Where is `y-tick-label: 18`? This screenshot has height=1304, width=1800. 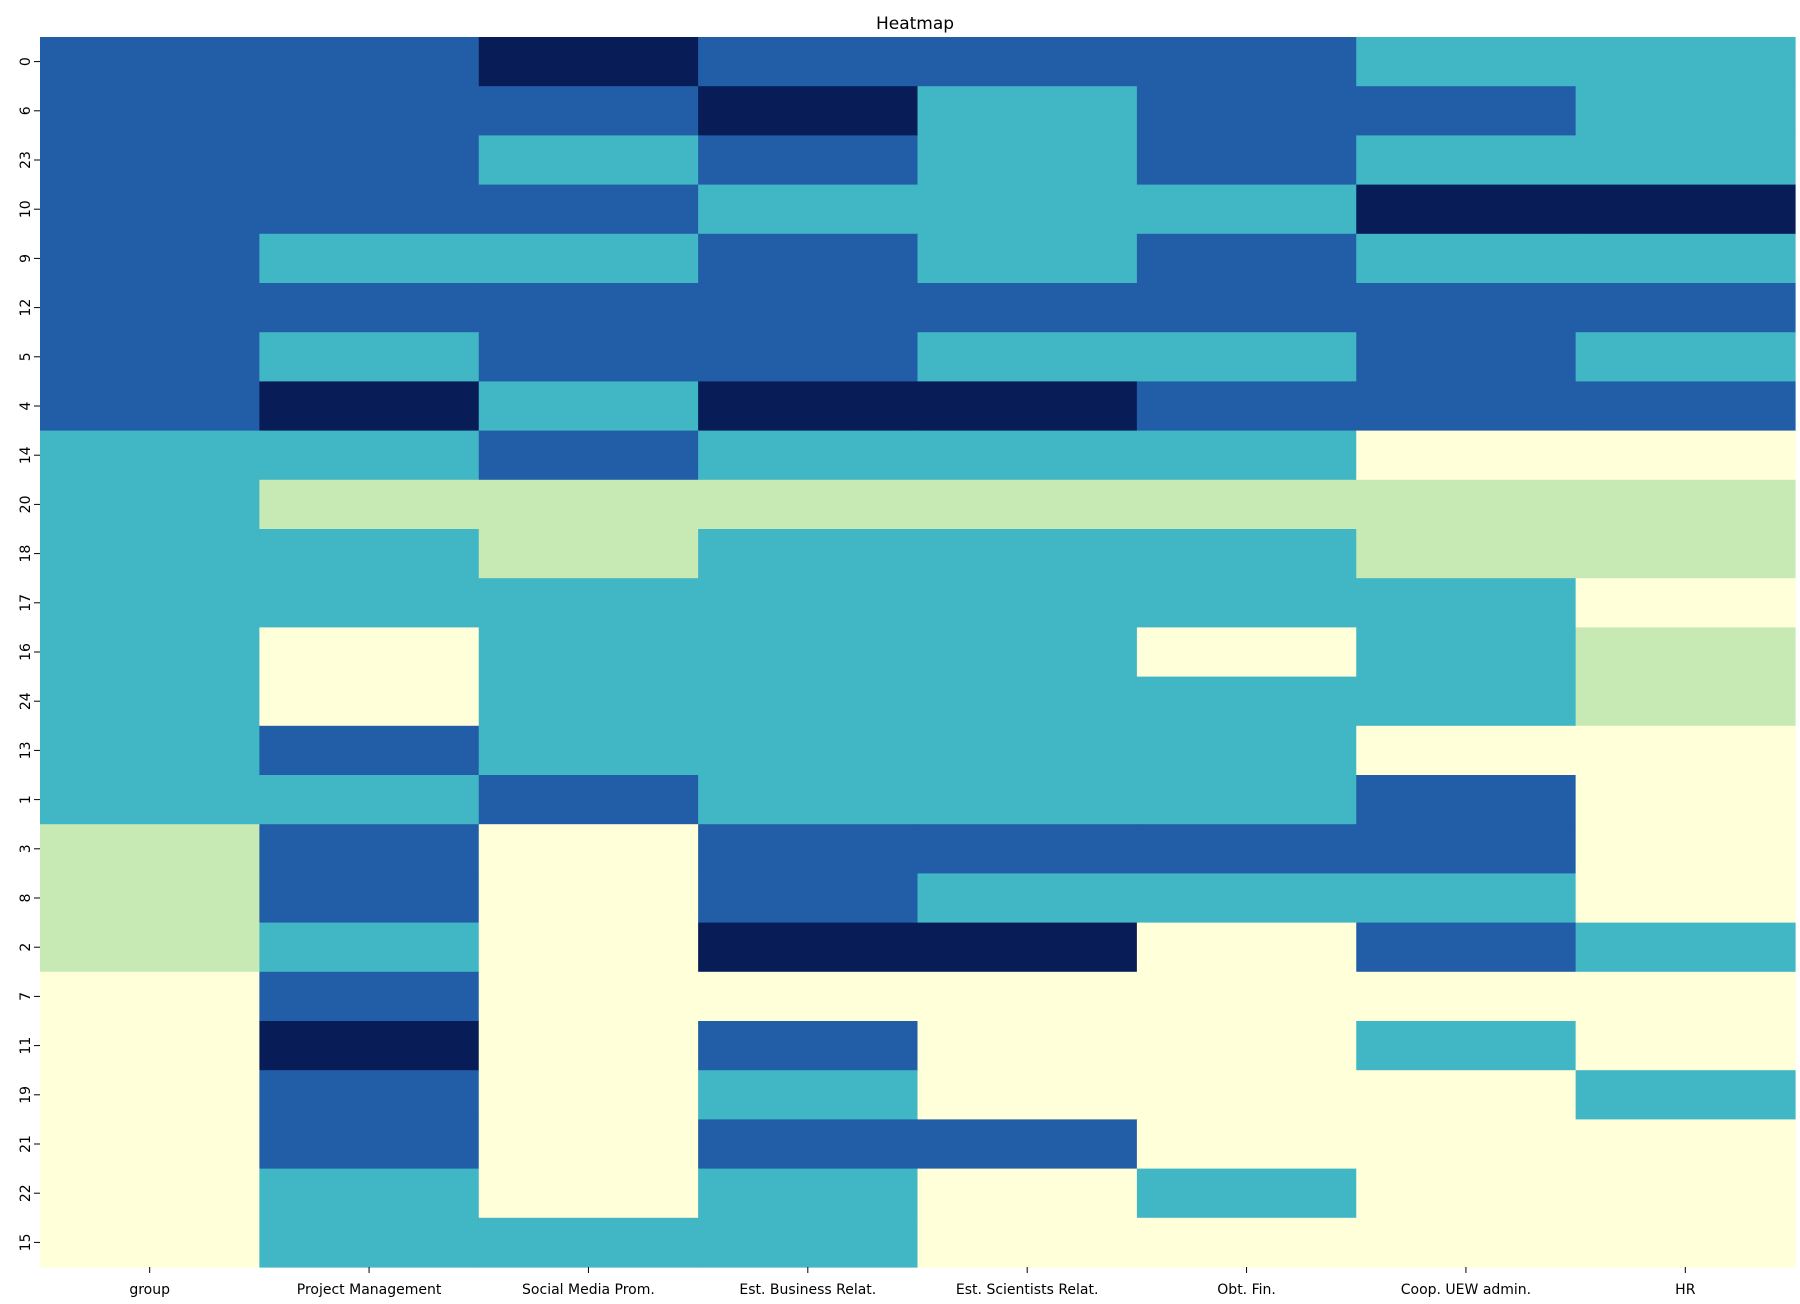 y-tick-label: 18 is located at coordinates (26, 554).